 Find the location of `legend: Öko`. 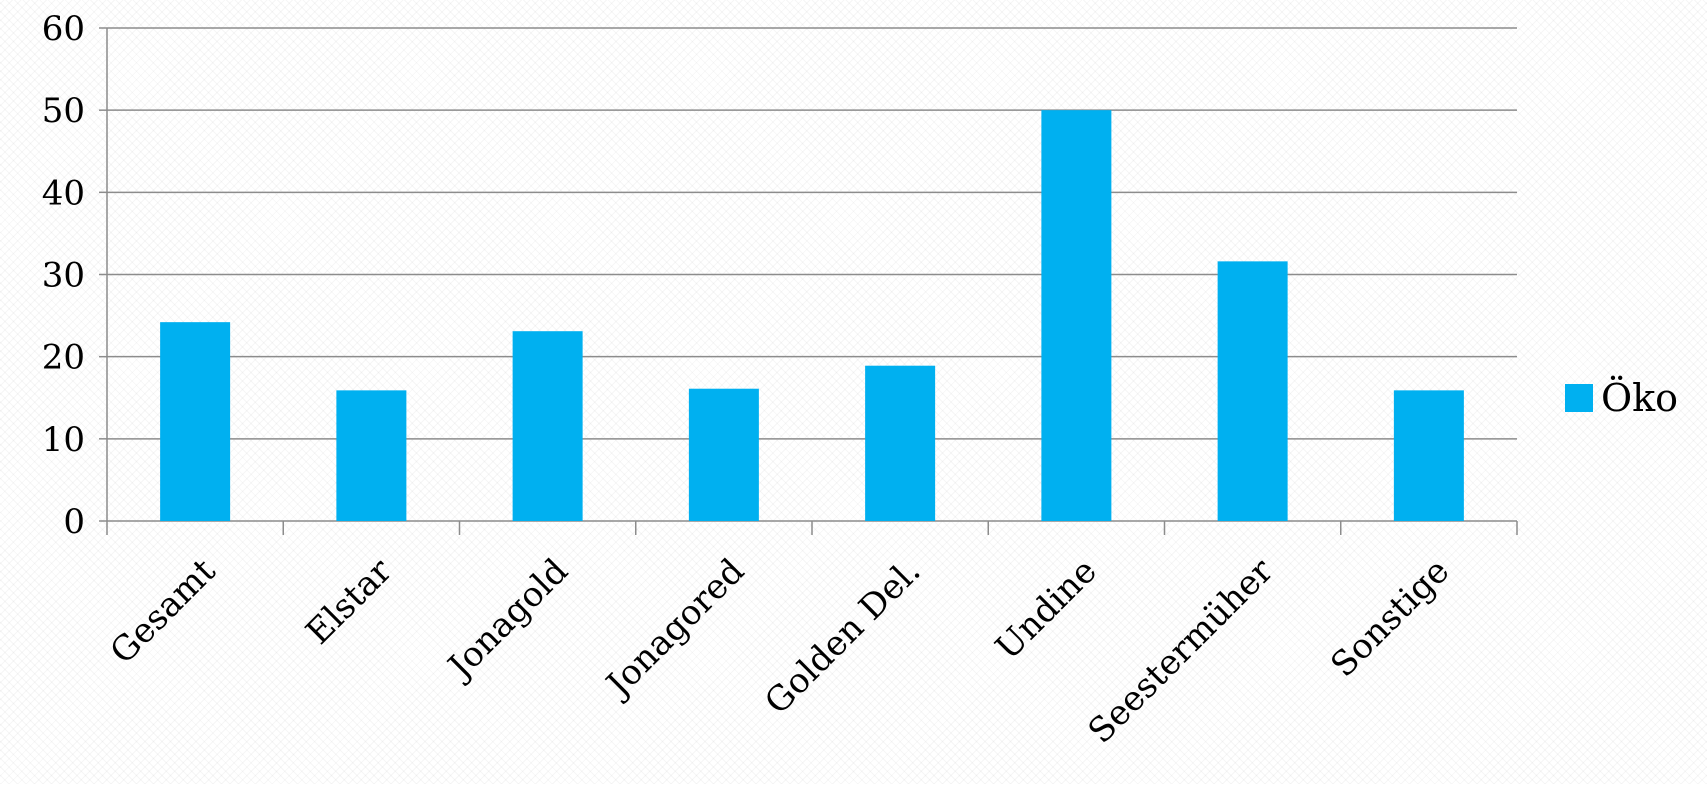

legend: Öko is located at coordinates (1621, 398).